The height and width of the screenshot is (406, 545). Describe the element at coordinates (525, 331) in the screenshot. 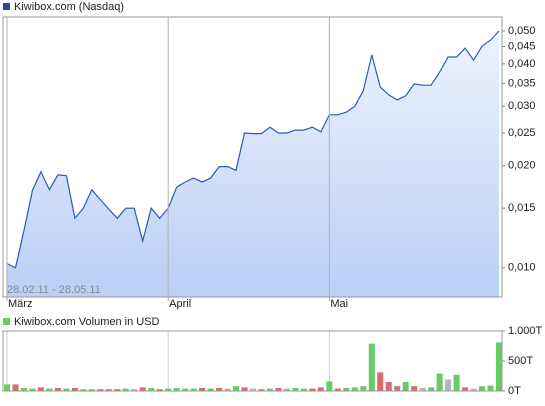

I see `y-tick-label: 1.000T` at that location.